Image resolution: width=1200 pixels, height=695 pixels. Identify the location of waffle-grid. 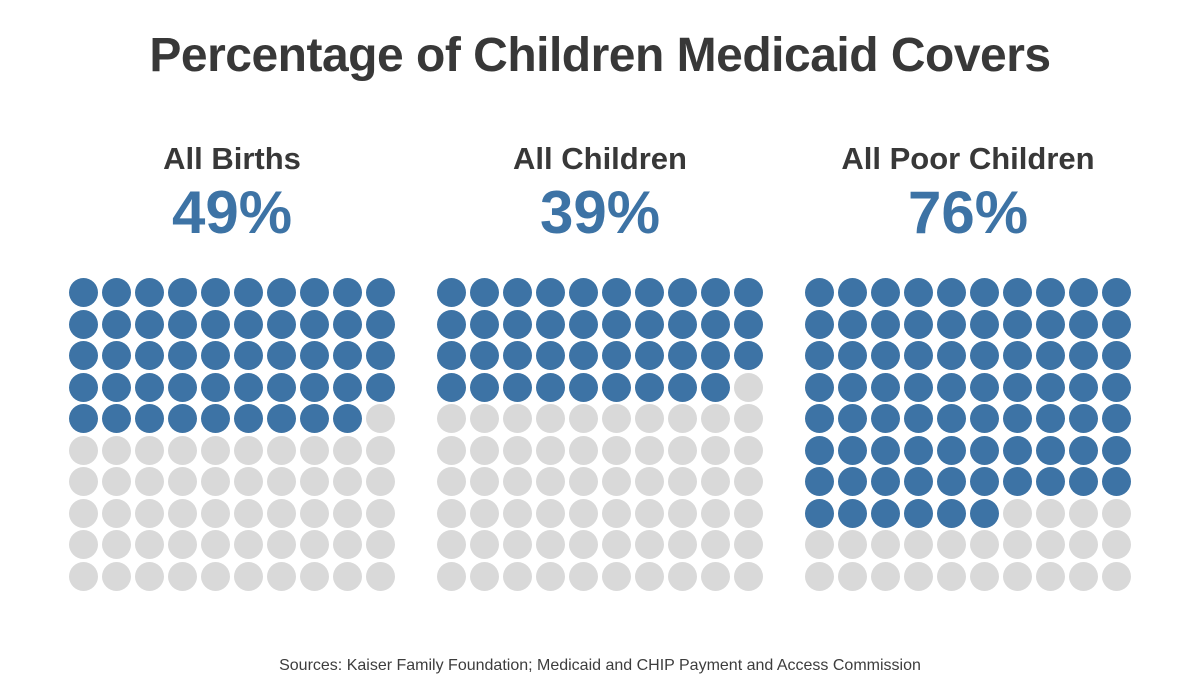
(600, 434).